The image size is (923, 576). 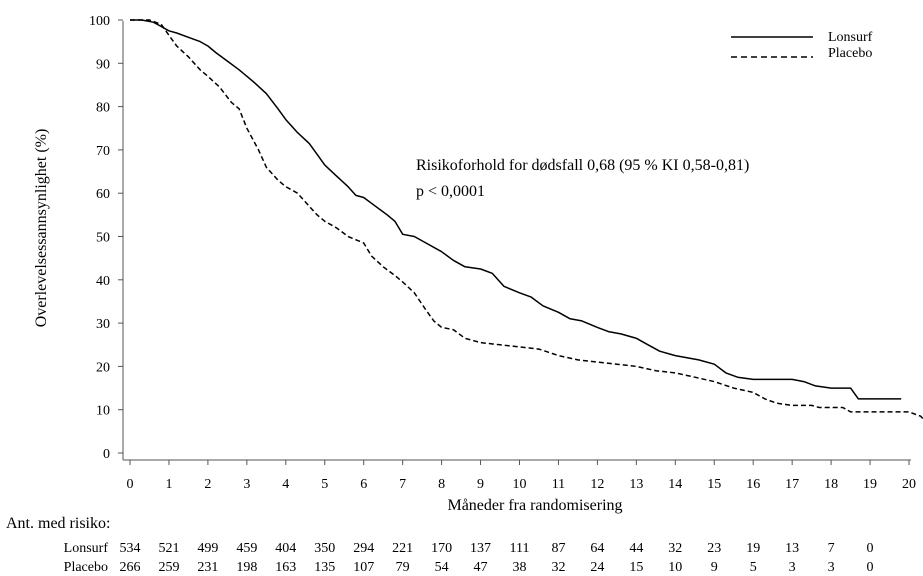 I want to click on risk-cell: 15, so click(x=636, y=567).